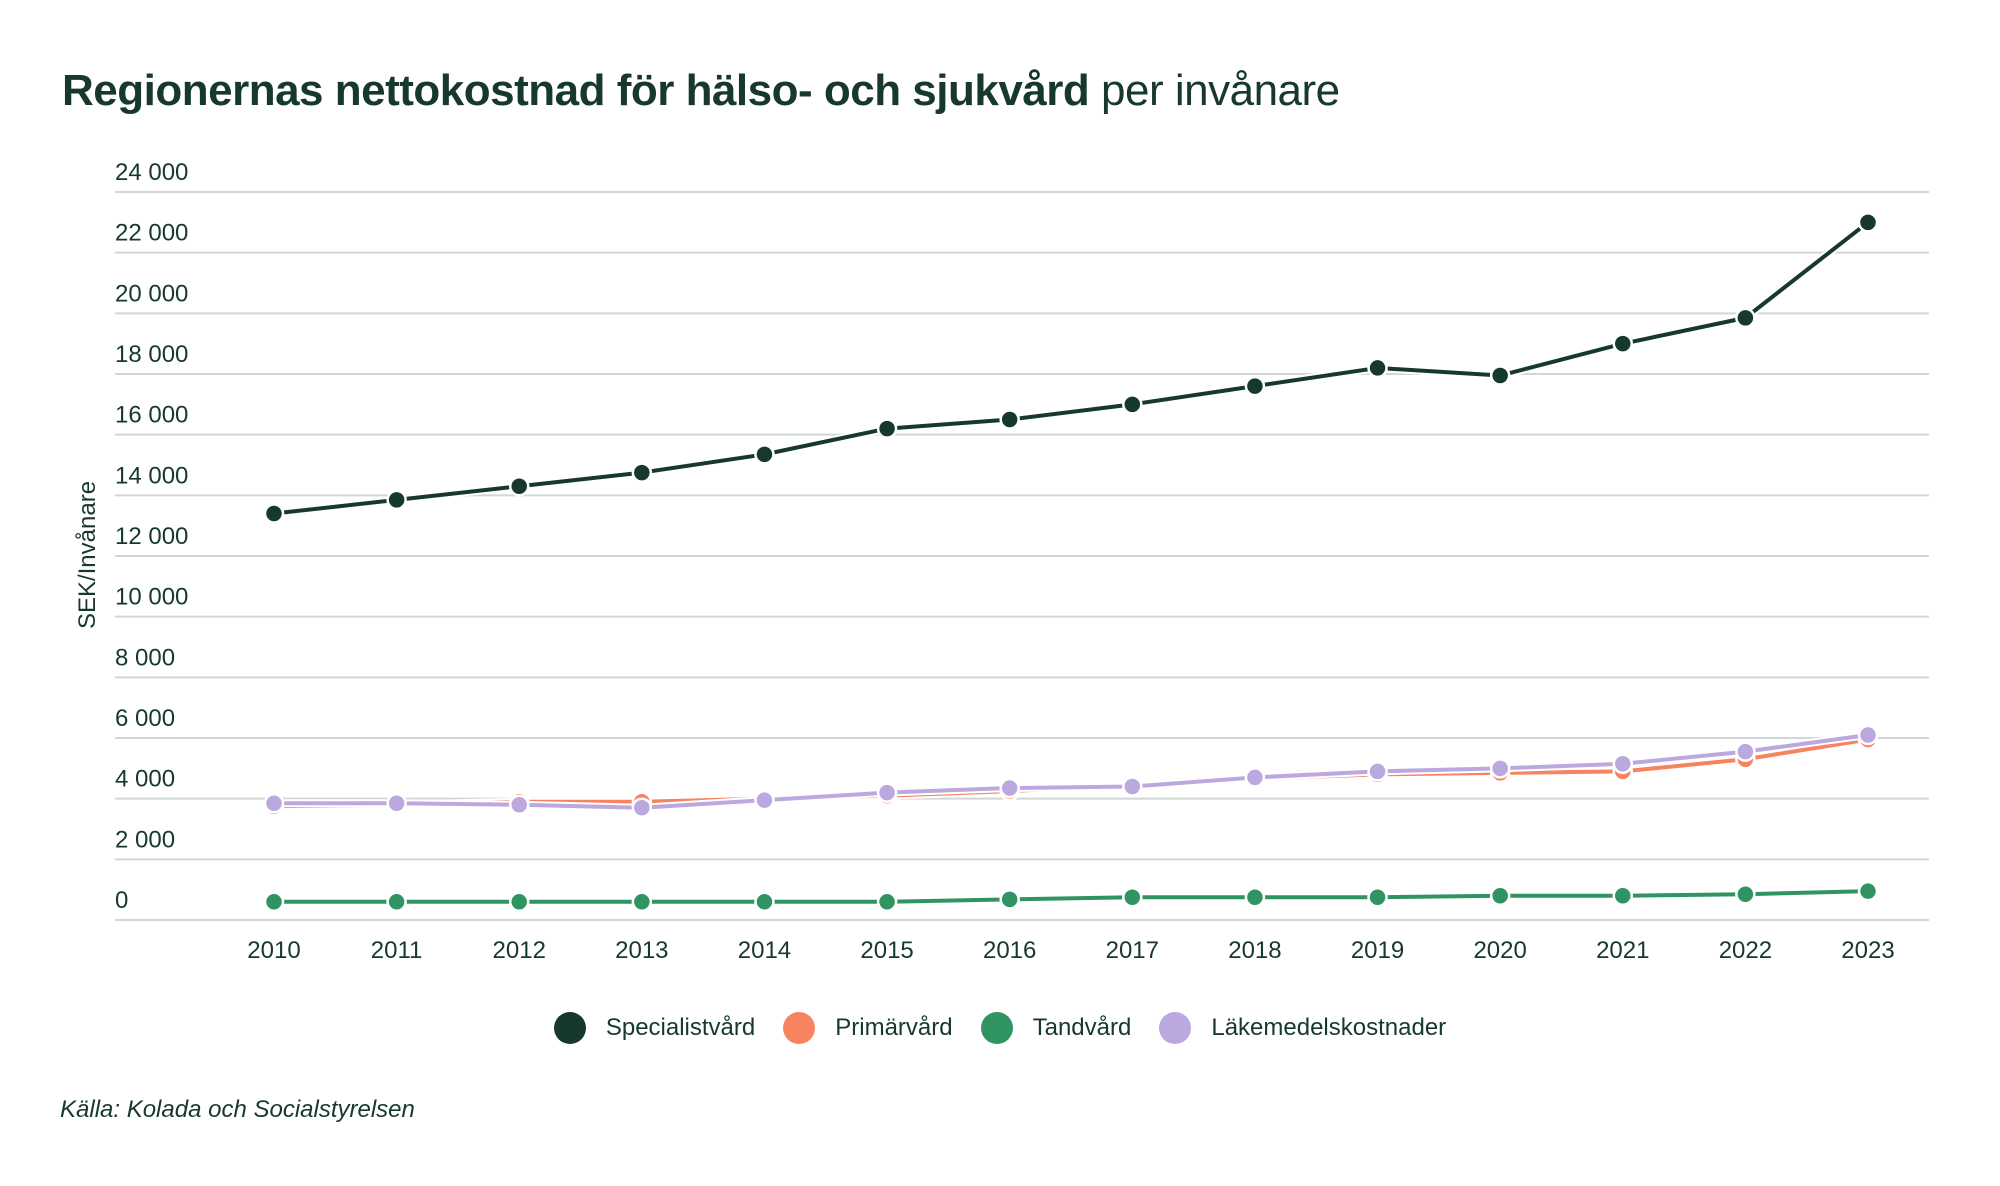 The width and height of the screenshot is (2000, 1186). I want to click on legend-item: Specialistvård, so click(654, 1028).